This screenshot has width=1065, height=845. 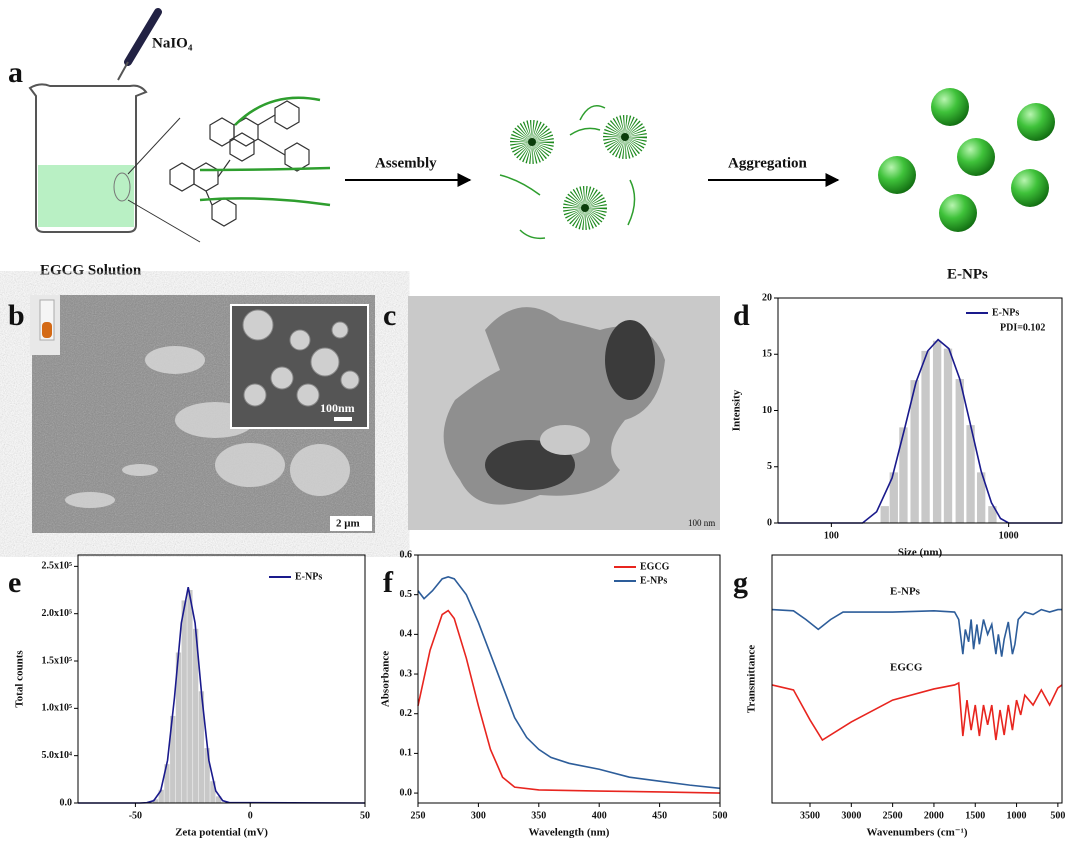 What do you see at coordinates (202, 414) in the screenshot?
I see `sem-image: 100nm 2 μm` at bounding box center [202, 414].